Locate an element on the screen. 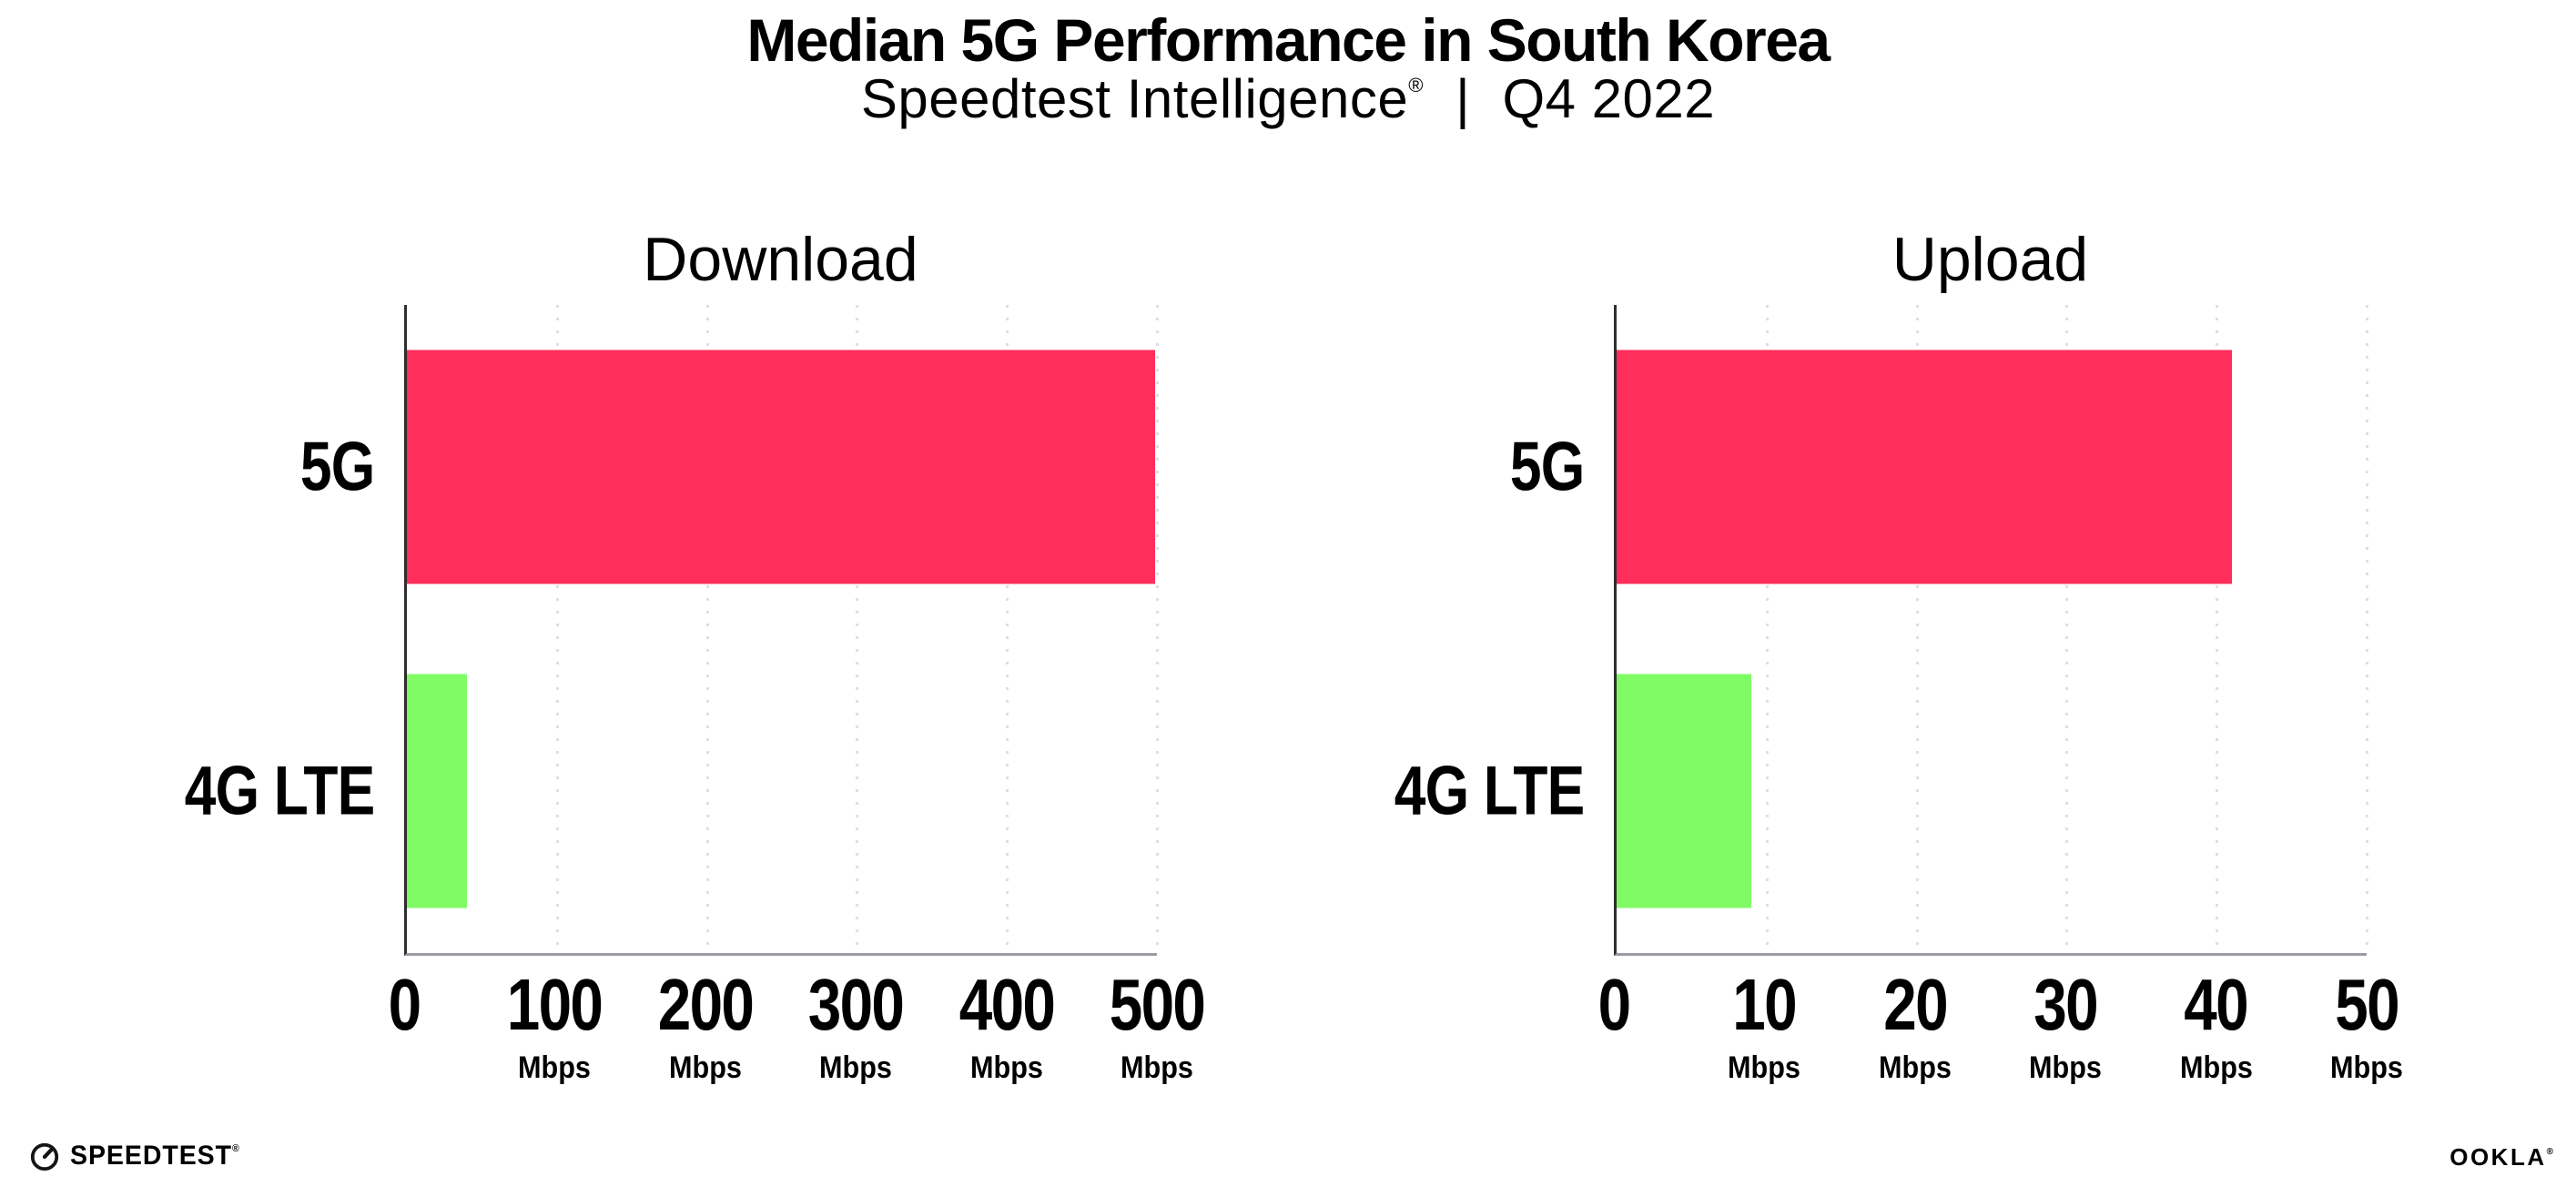 The height and width of the screenshot is (1197, 2576). speedtest-logo: SPEEDTEST® is located at coordinates (138, 1156).